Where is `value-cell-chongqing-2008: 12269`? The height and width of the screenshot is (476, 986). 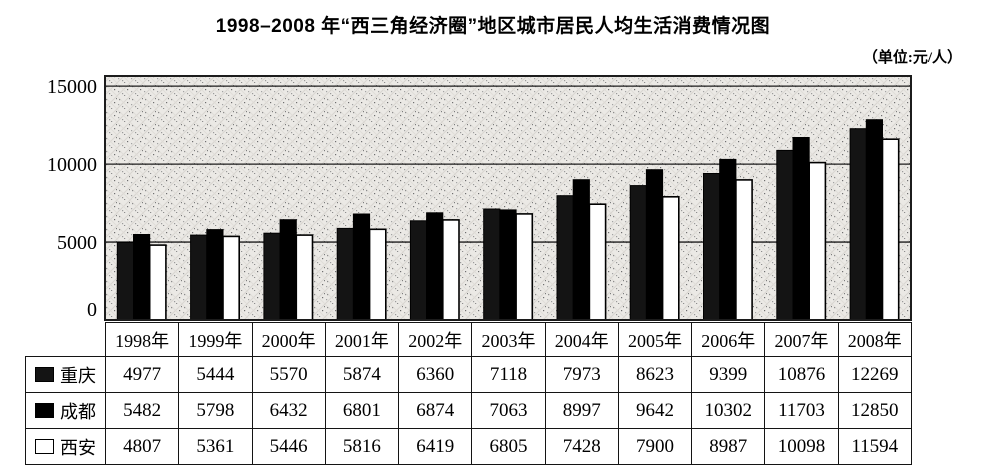
value-cell-chongqing-2008: 12269 is located at coordinates (874, 374).